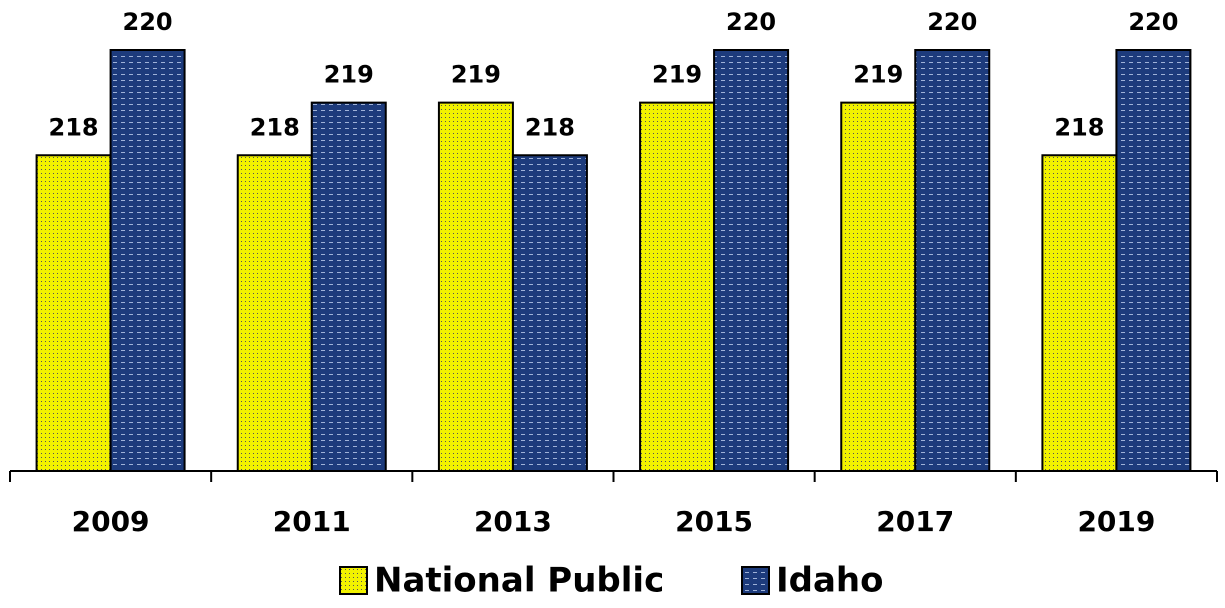 Image resolution: width=1225 pixels, height=608 pixels. I want to click on legend-label: National Public, so click(519, 581).